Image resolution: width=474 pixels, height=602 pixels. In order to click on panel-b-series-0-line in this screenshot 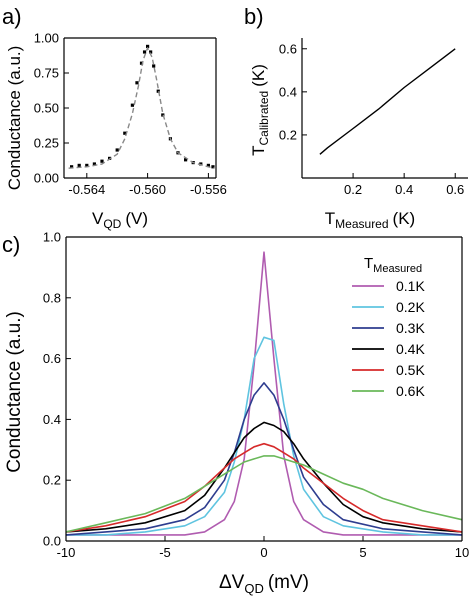, I will do `click(387, 101)`.